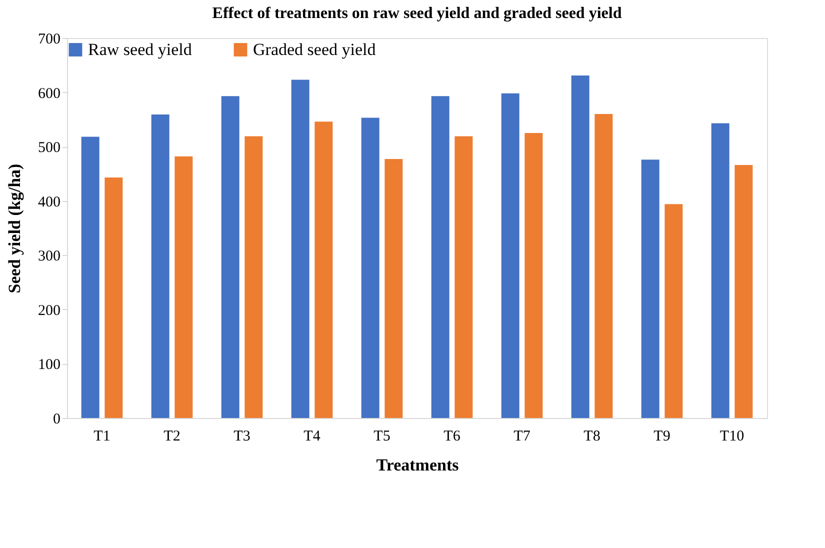 Image resolution: width=825 pixels, height=548 pixels. Describe the element at coordinates (49, 365) in the screenshot. I see `y-tick-label: 100` at that location.